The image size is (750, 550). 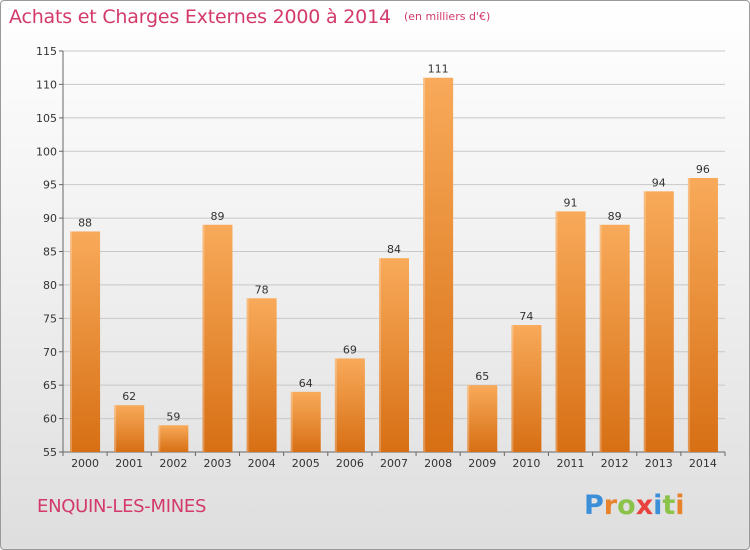 What do you see at coordinates (610, 505) in the screenshot?
I see `logo-letter: r` at bounding box center [610, 505].